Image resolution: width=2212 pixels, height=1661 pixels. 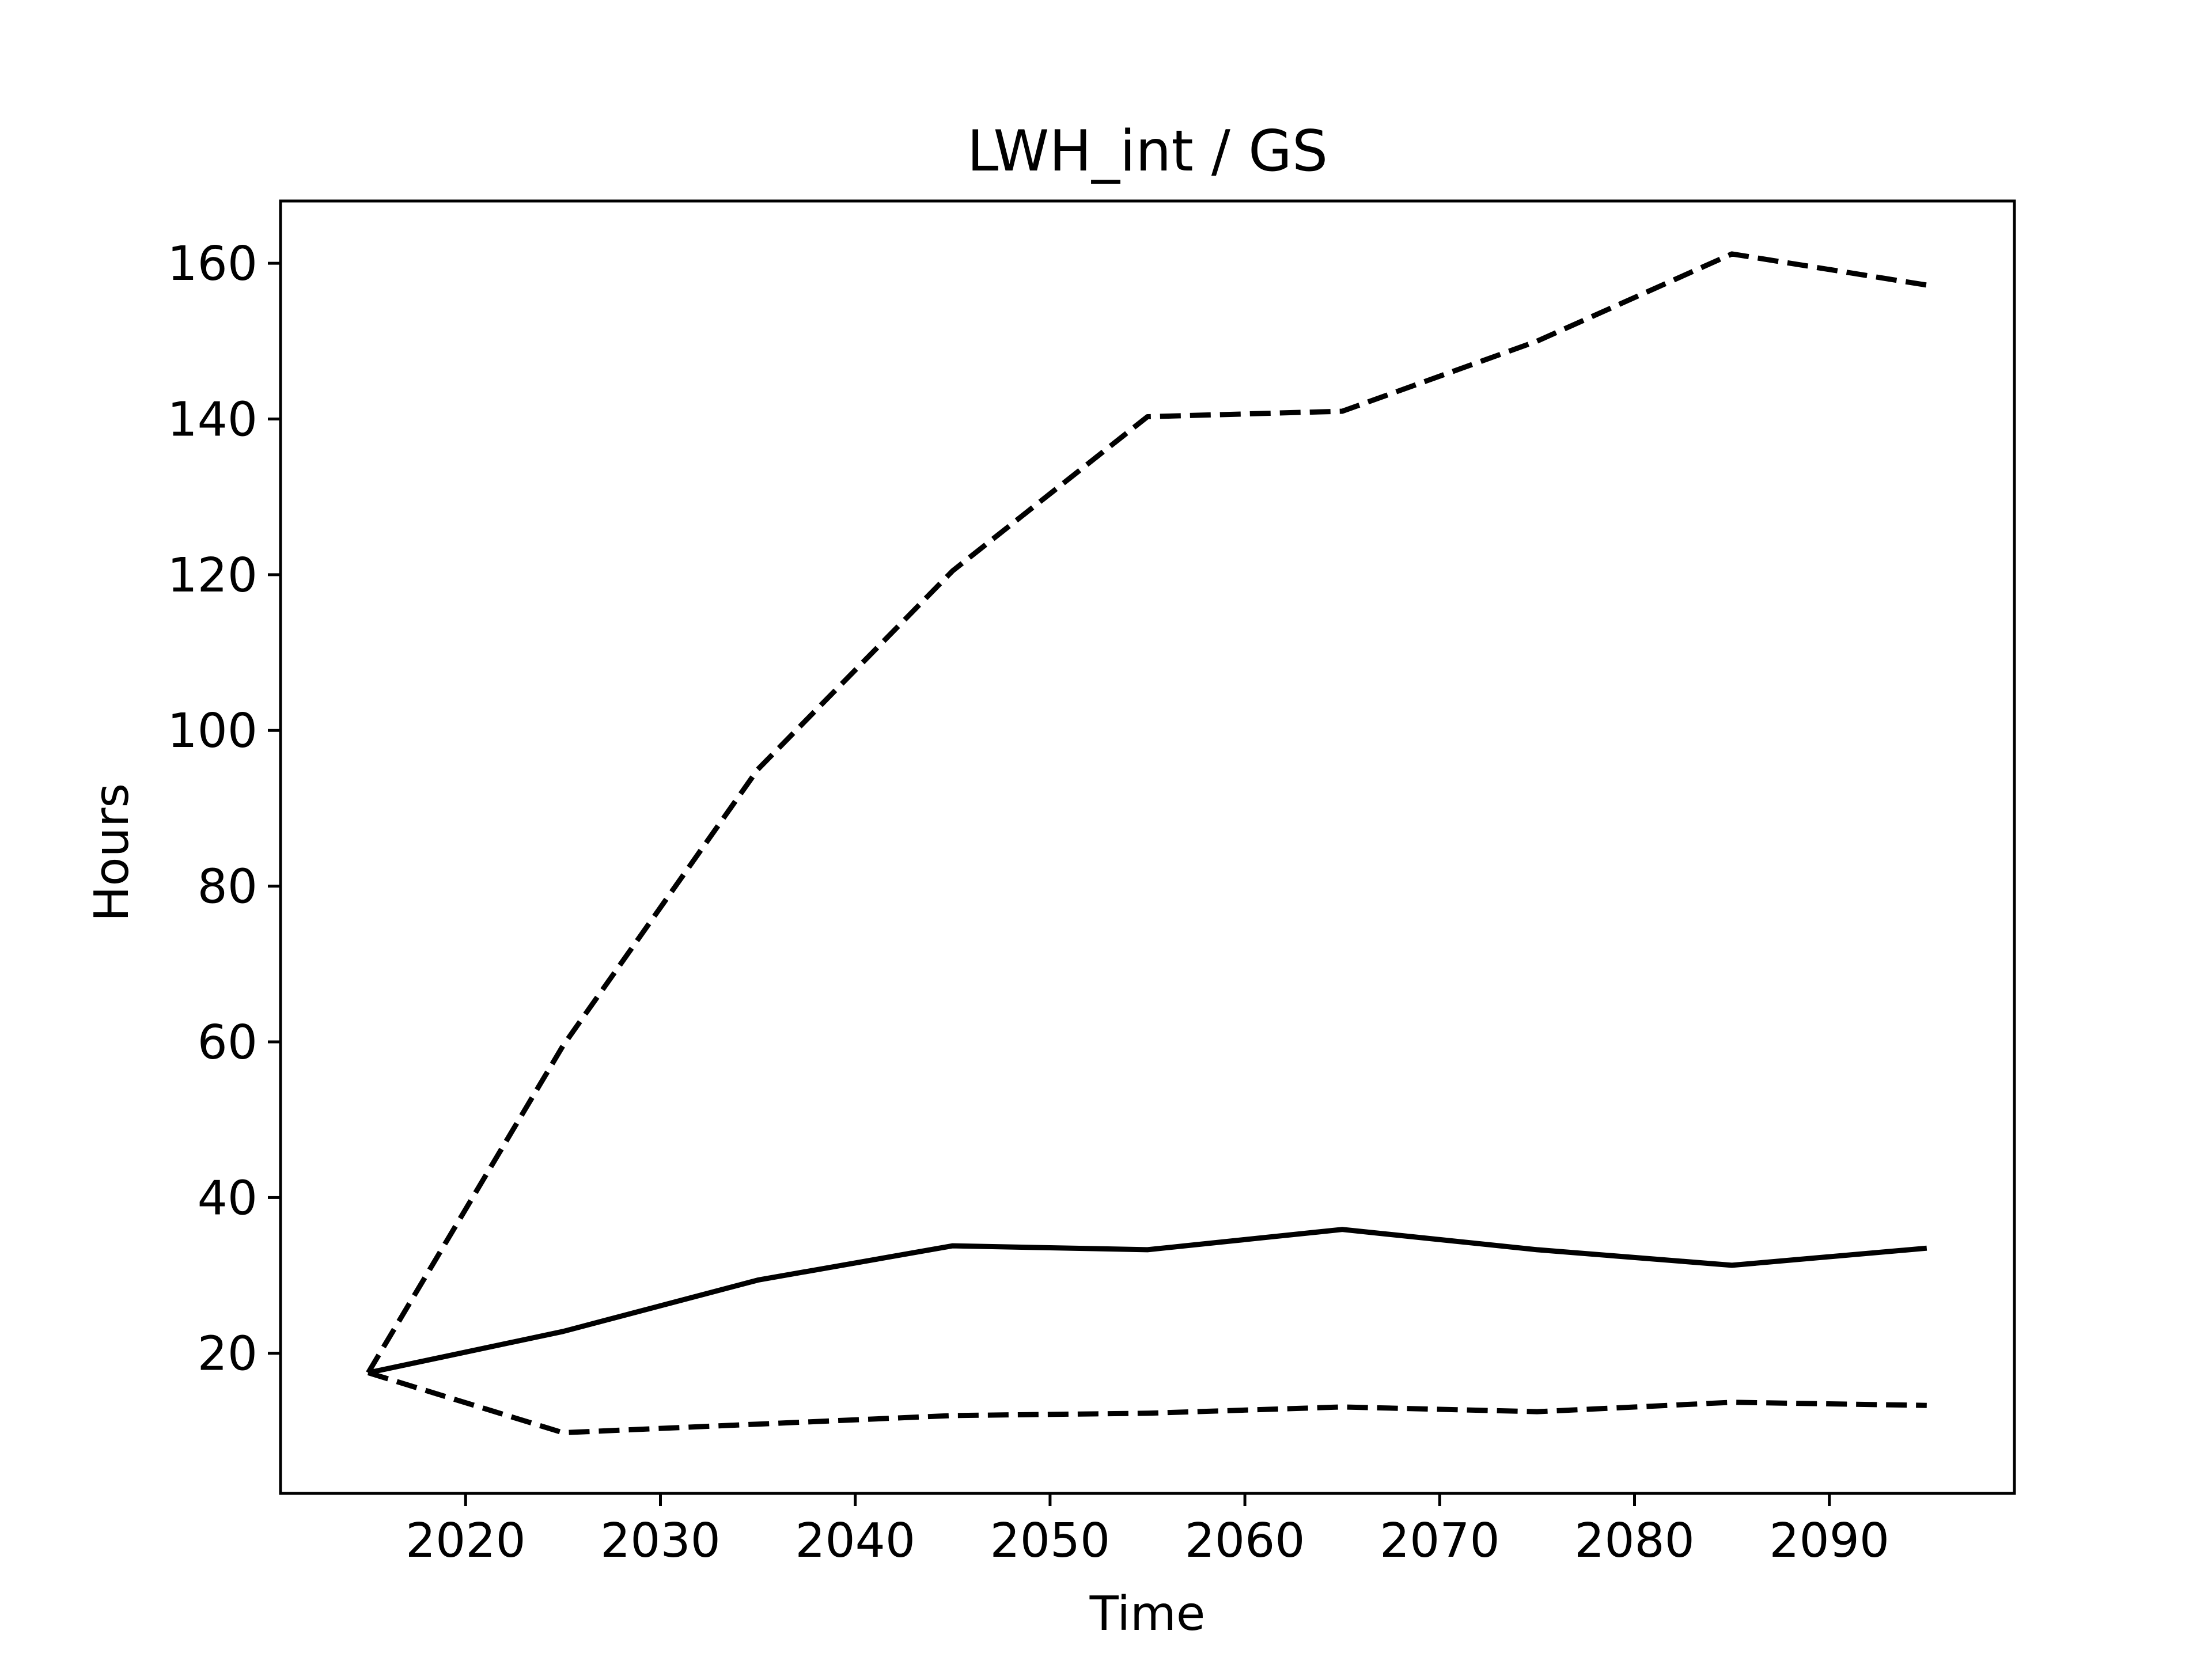 What do you see at coordinates (660, 1541) in the screenshot?
I see `x-tick-label: 2030` at bounding box center [660, 1541].